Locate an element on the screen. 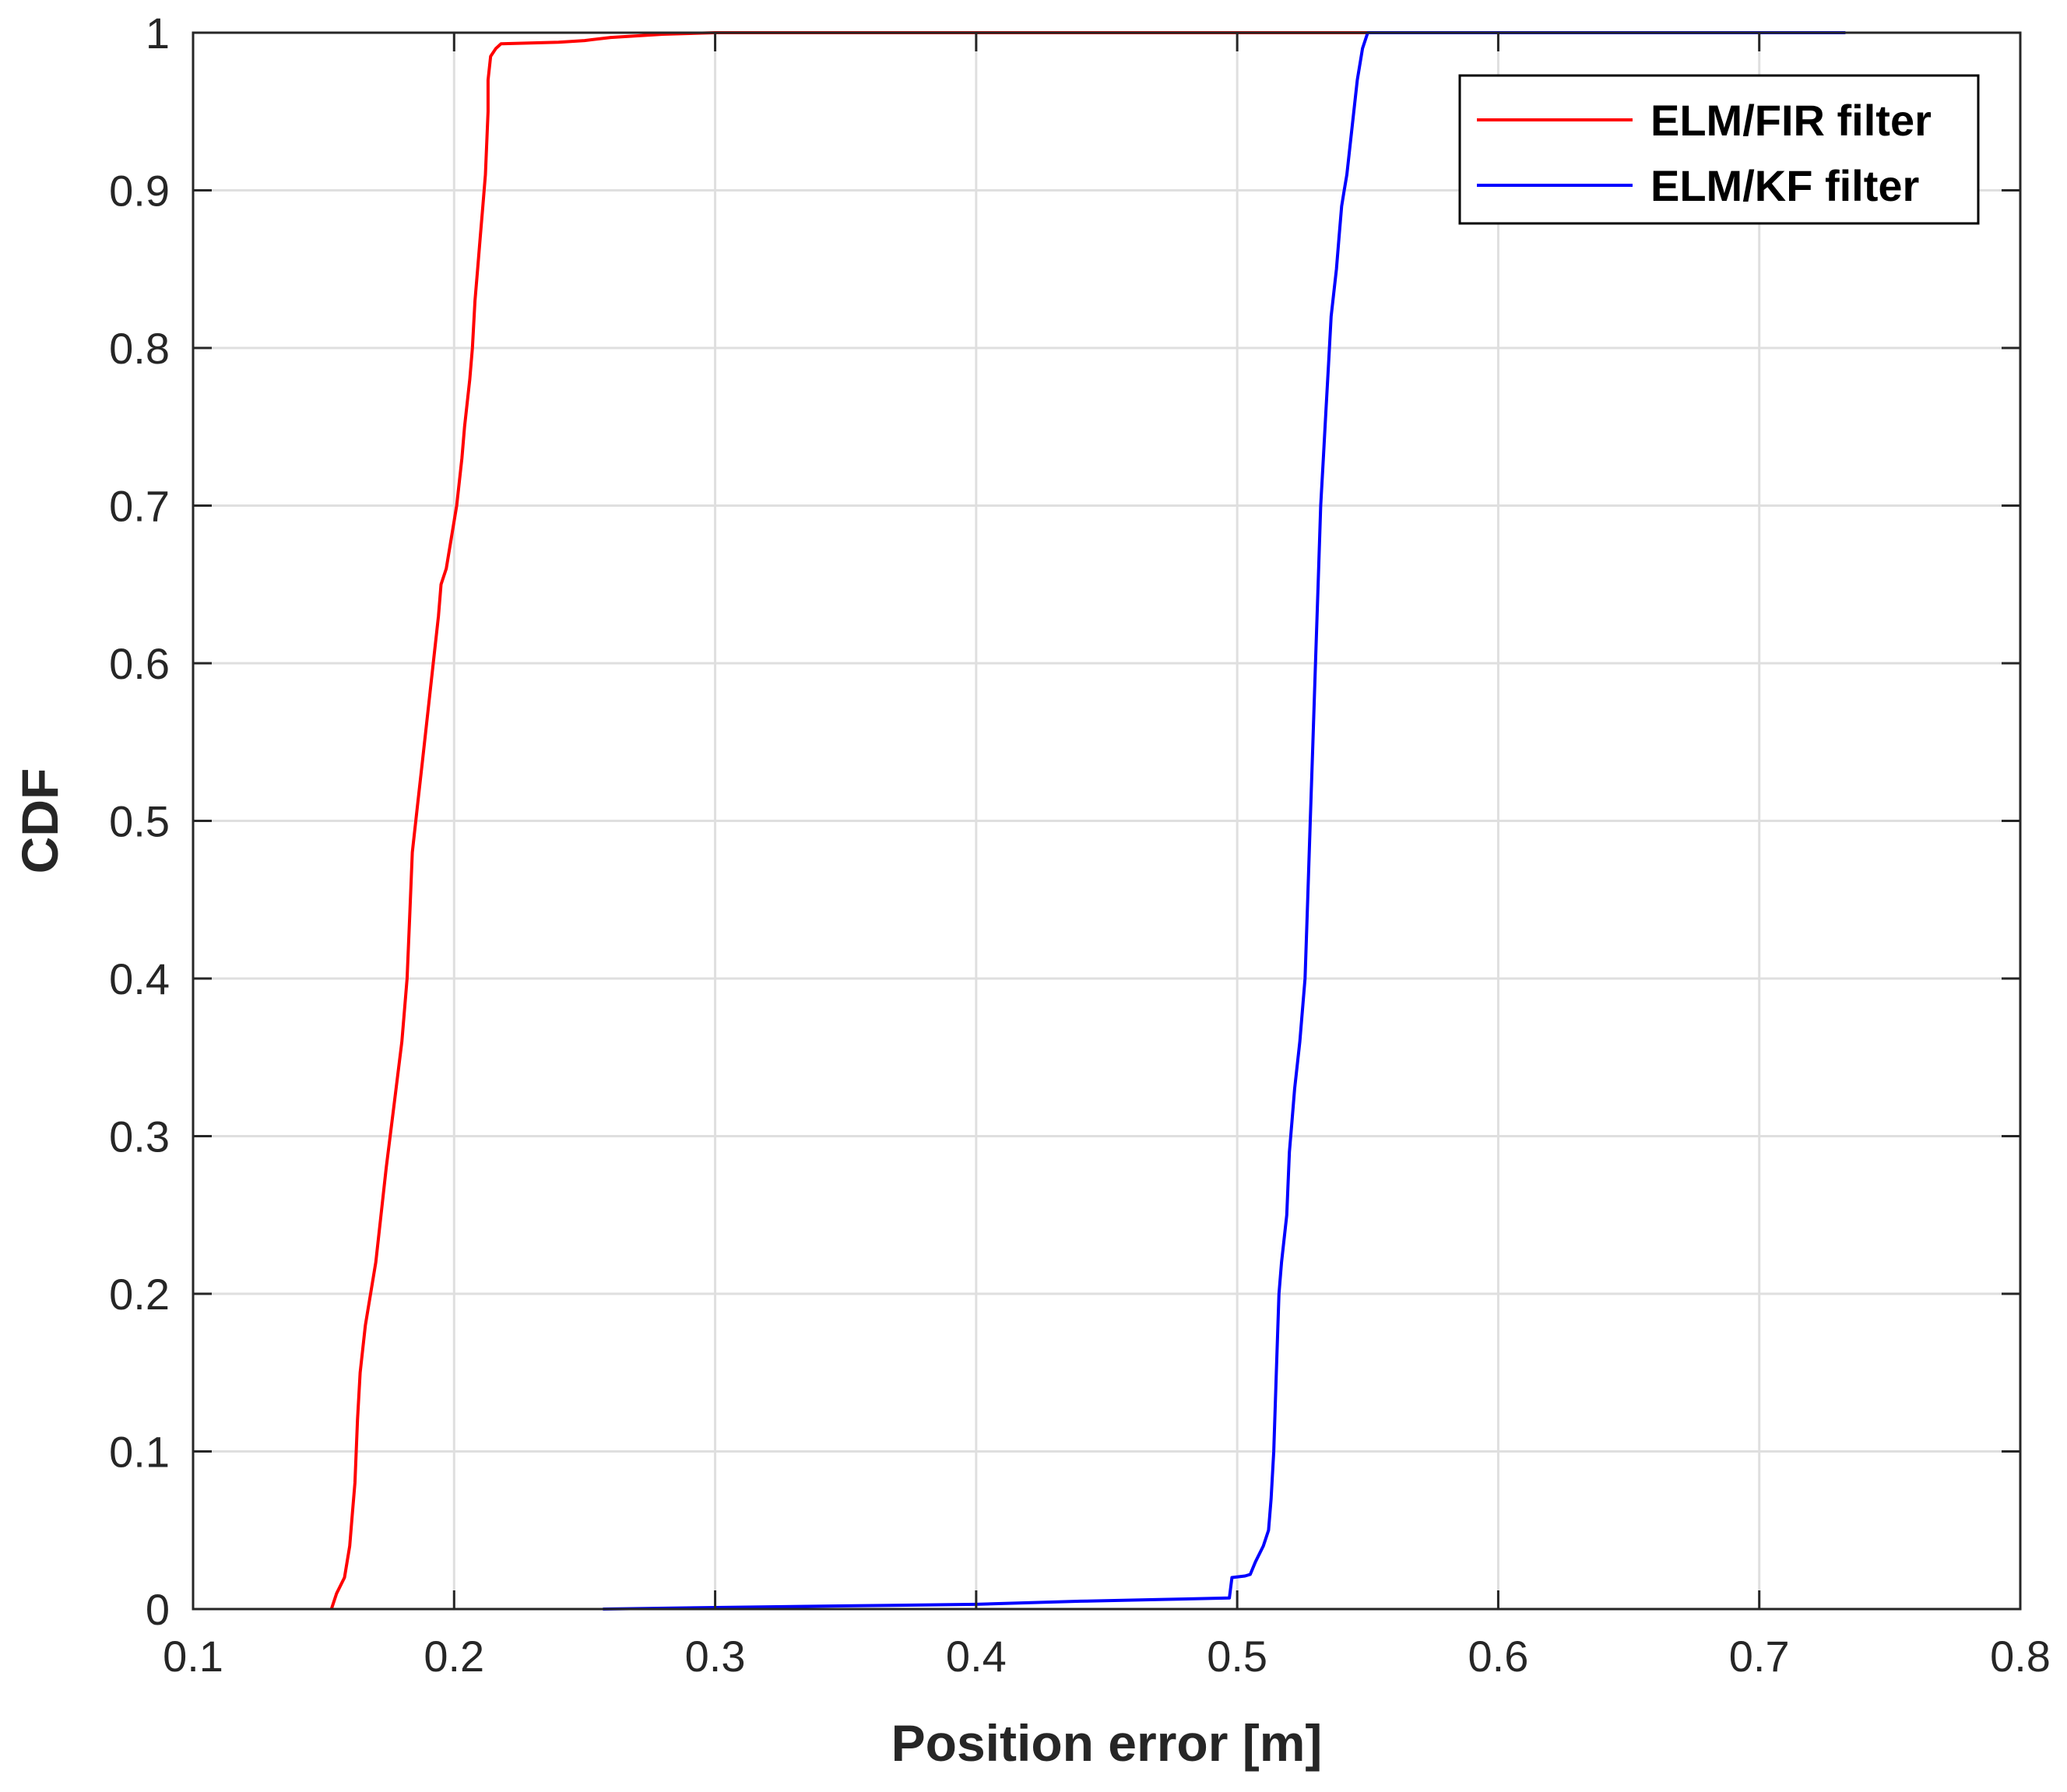 The width and height of the screenshot is (2067, 1792). legend: ELM/FIR filter ELM/KF filter is located at coordinates (1719, 149).